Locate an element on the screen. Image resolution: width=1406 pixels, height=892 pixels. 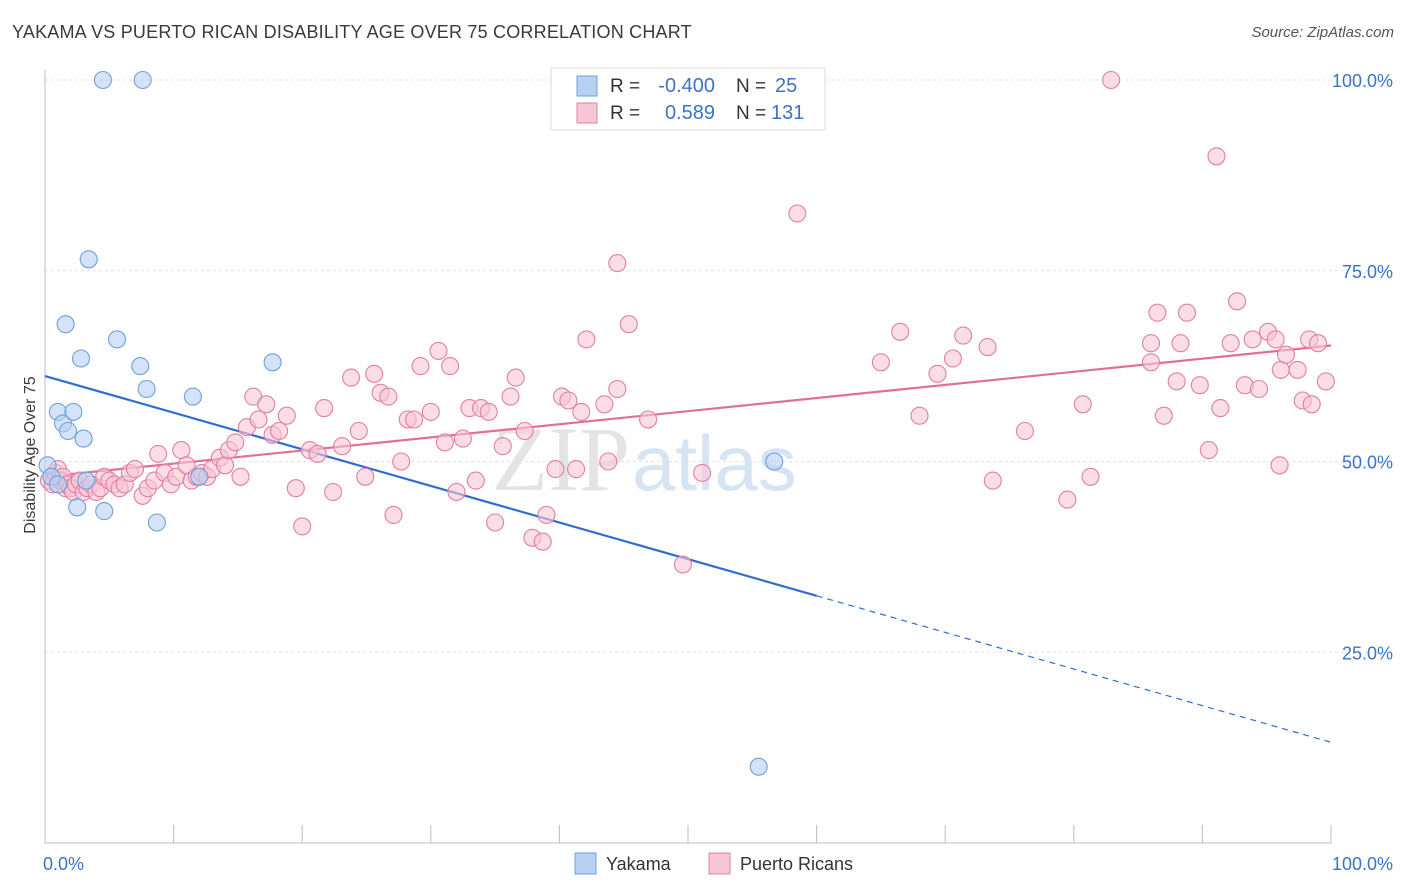
stats-r-label-1: R = is located at coordinates (625, 86).